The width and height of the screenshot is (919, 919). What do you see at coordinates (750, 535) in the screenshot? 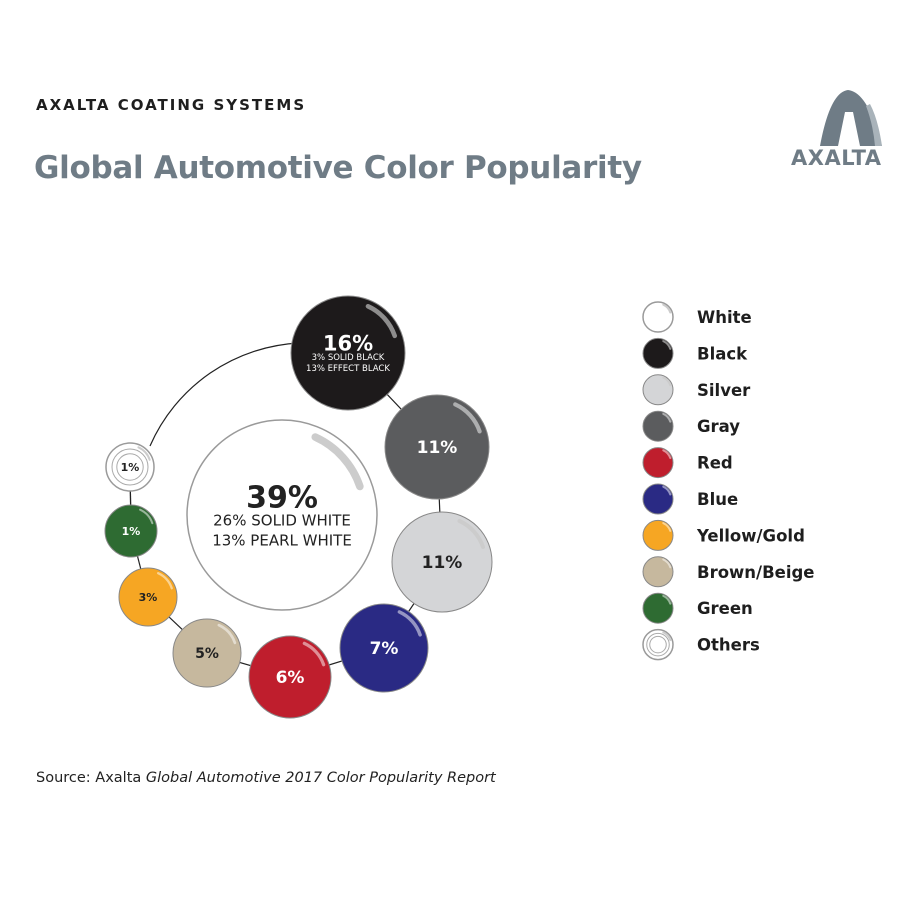
I see `legend-label: Yellow/Gold` at bounding box center [750, 535].